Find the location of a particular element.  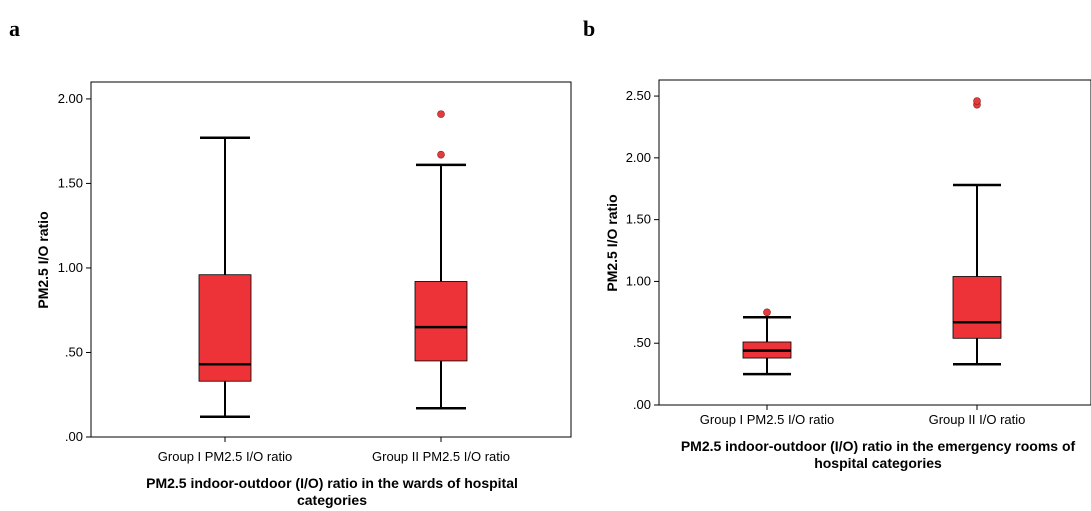

x-axis-title-line: hospital categories is located at coordinates (878, 463).